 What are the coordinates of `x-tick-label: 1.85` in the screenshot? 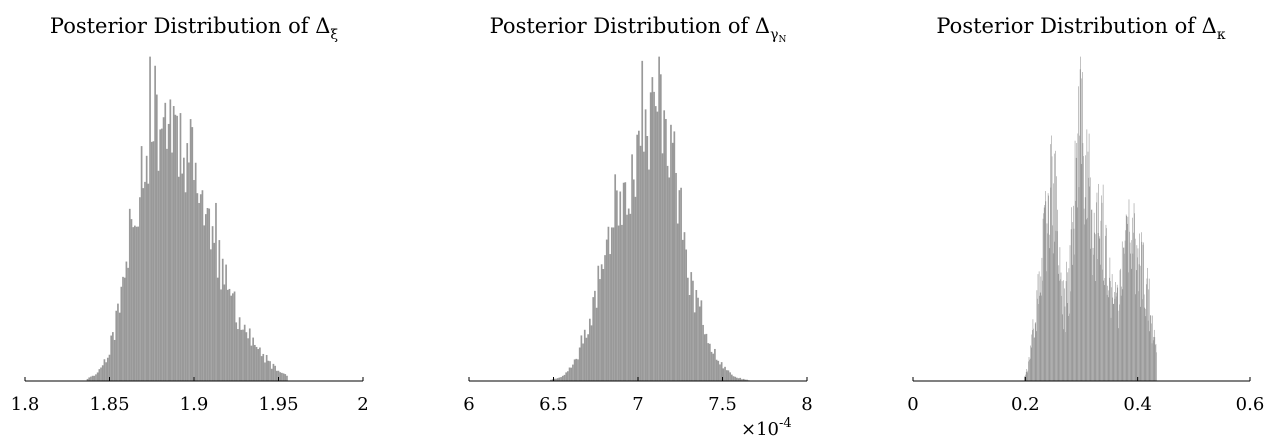 It's located at (109, 404).